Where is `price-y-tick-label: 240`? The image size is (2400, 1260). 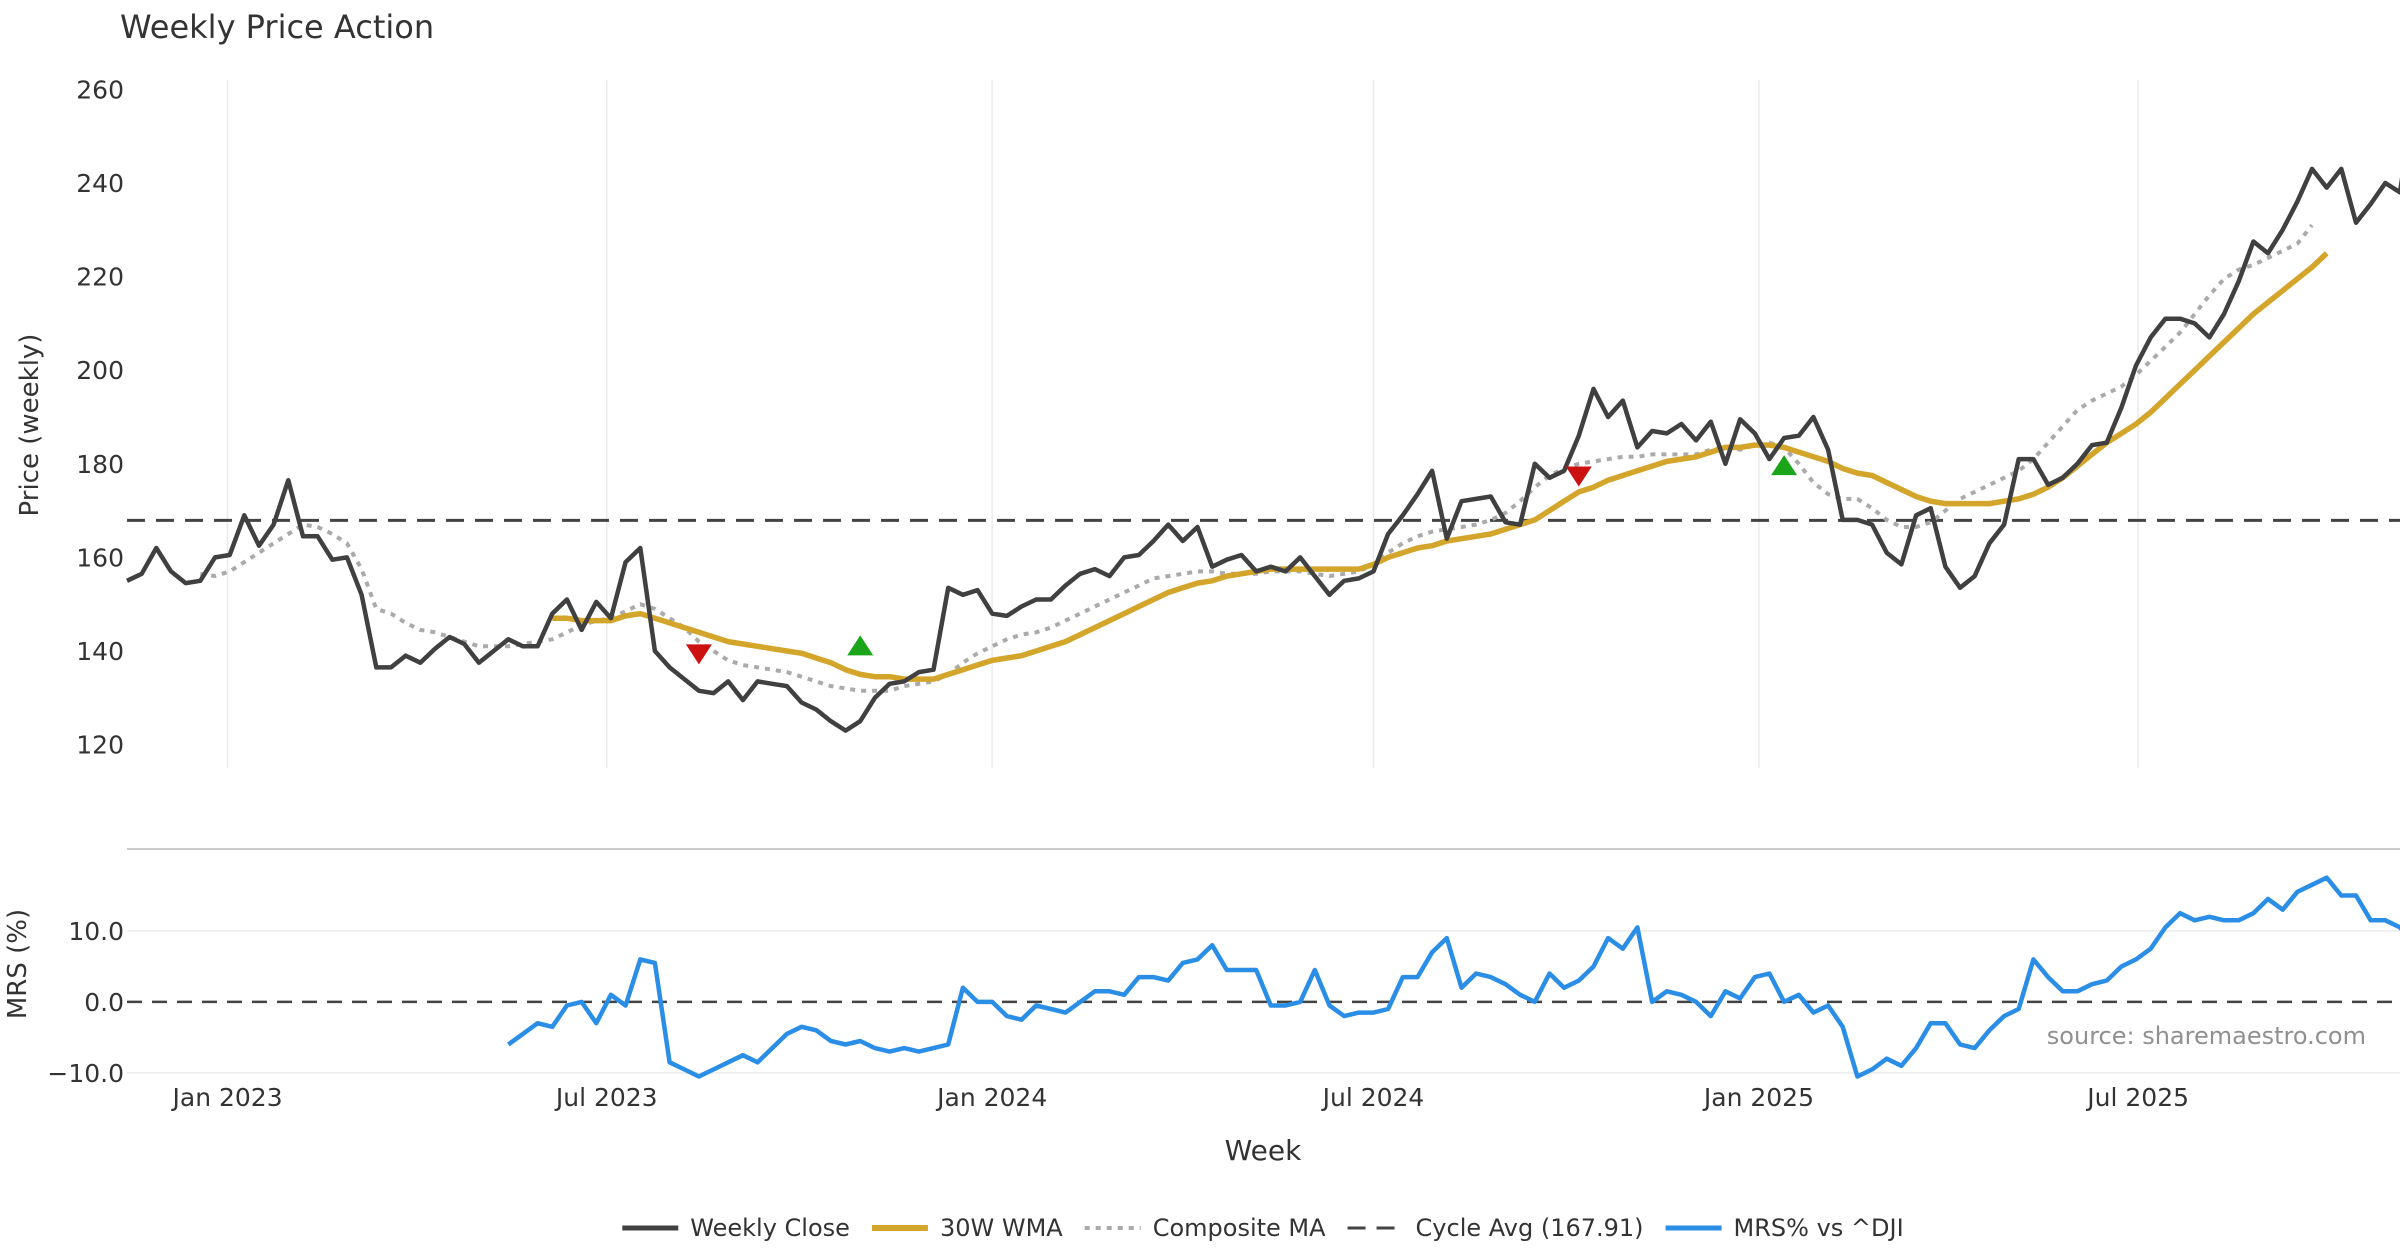
price-y-tick-label: 240 is located at coordinates (100, 183).